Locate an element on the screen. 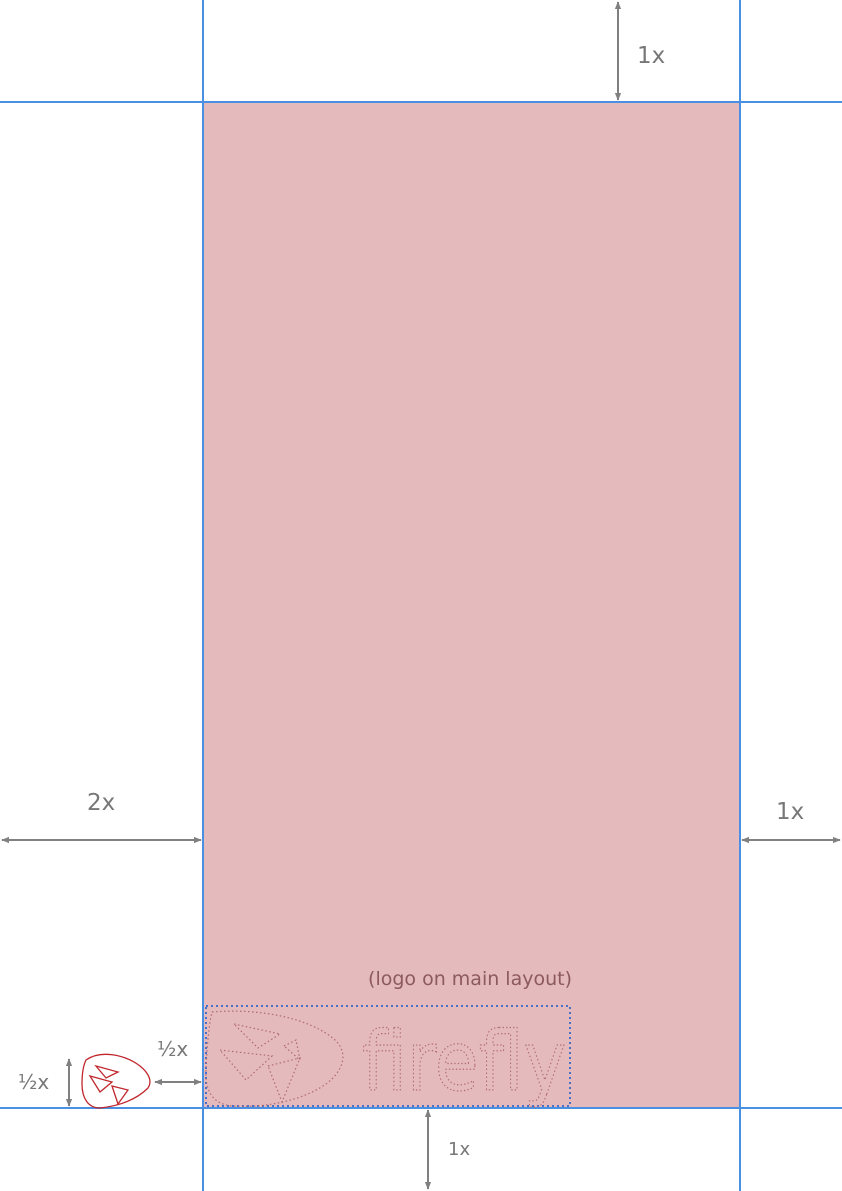  logo-wordmark: firefly is located at coordinates (464, 1062).